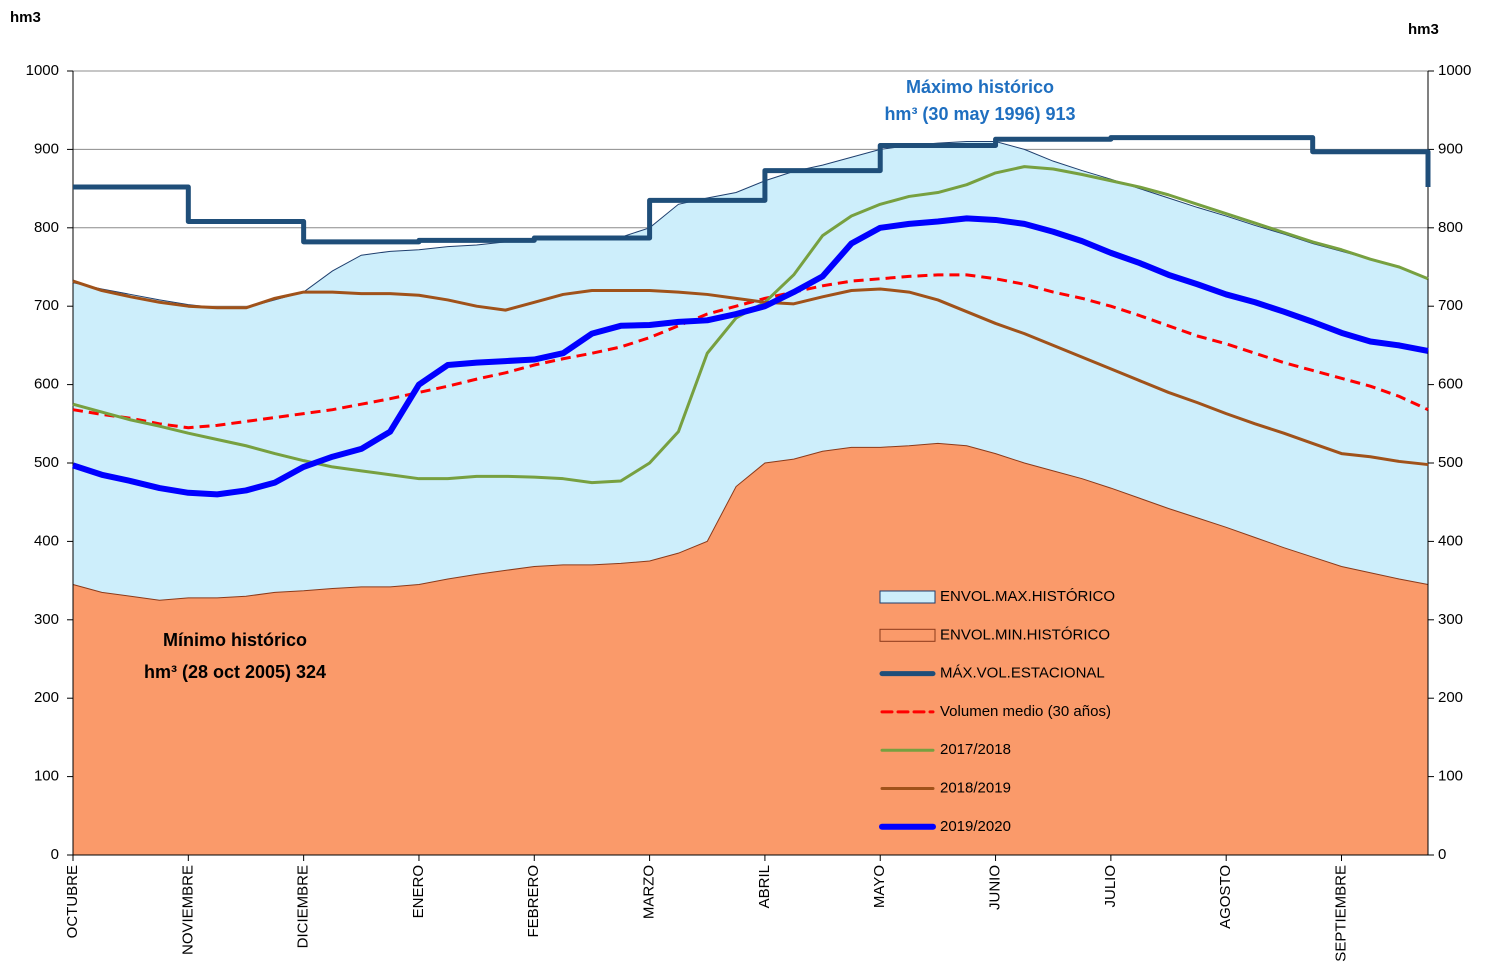  I want to click on x-tick-label: JUNIO, so click(995, 887).